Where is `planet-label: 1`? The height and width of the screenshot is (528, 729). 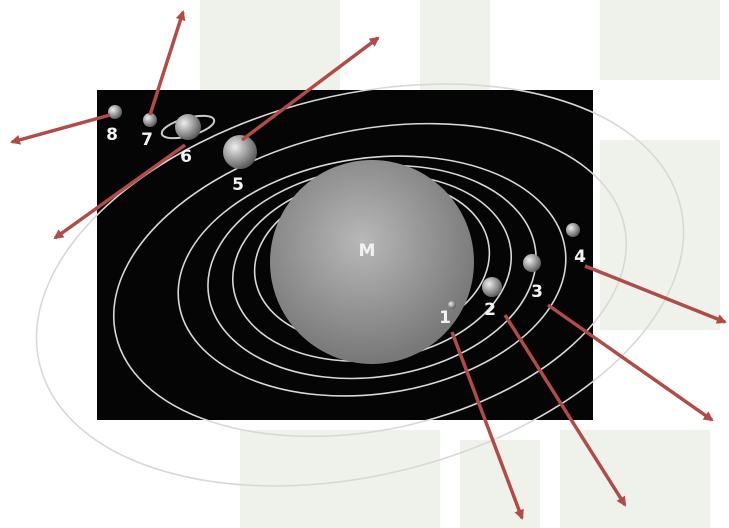 planet-label: 1 is located at coordinates (445, 318).